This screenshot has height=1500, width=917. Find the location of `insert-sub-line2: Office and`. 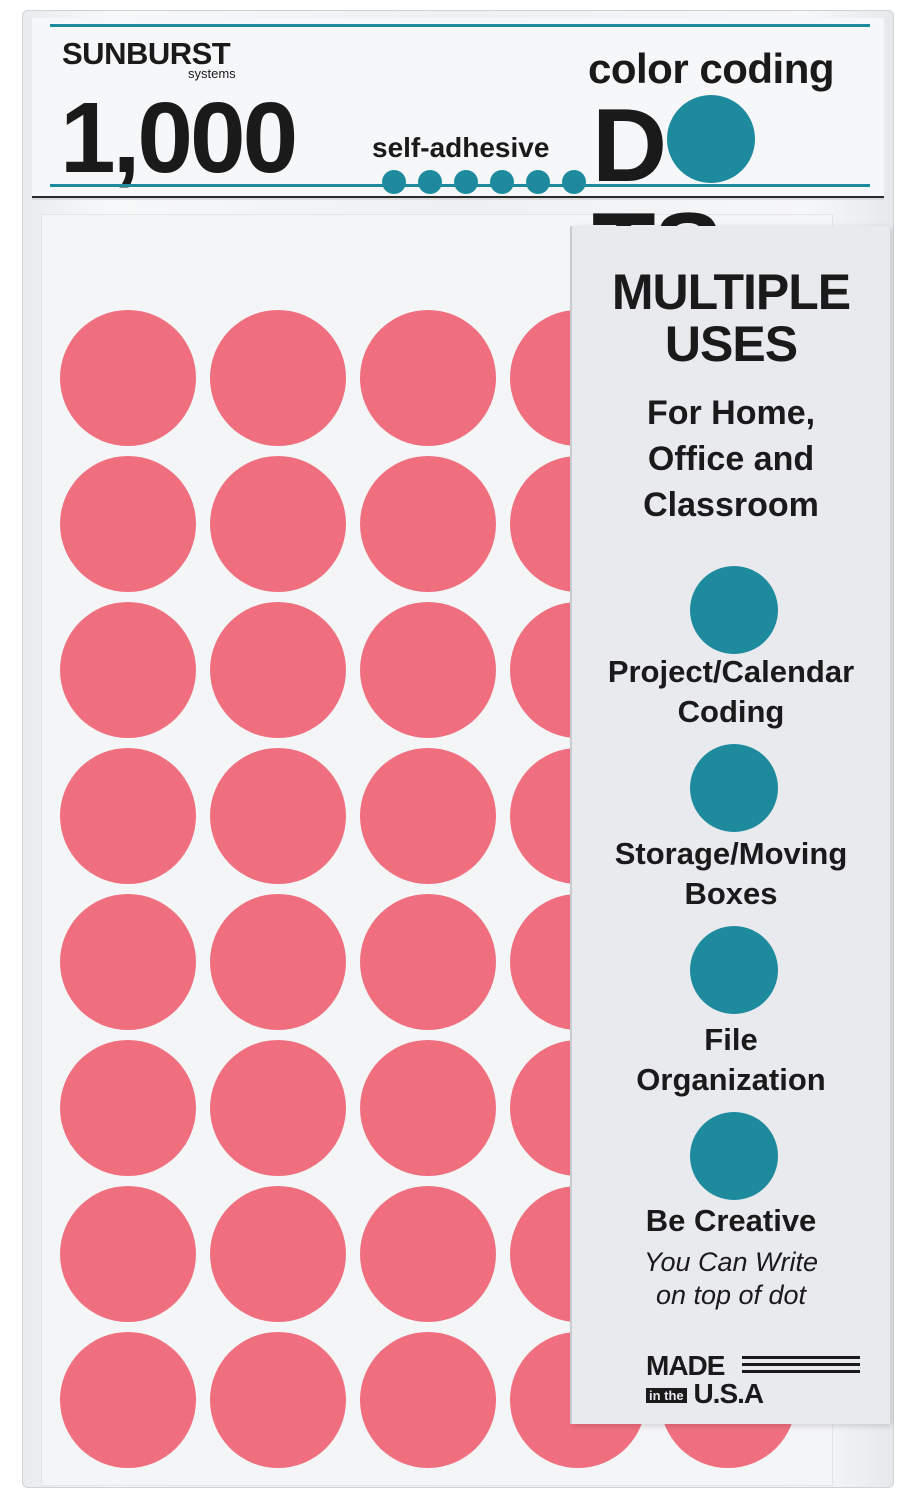

insert-sub-line2: Office and is located at coordinates (731, 459).